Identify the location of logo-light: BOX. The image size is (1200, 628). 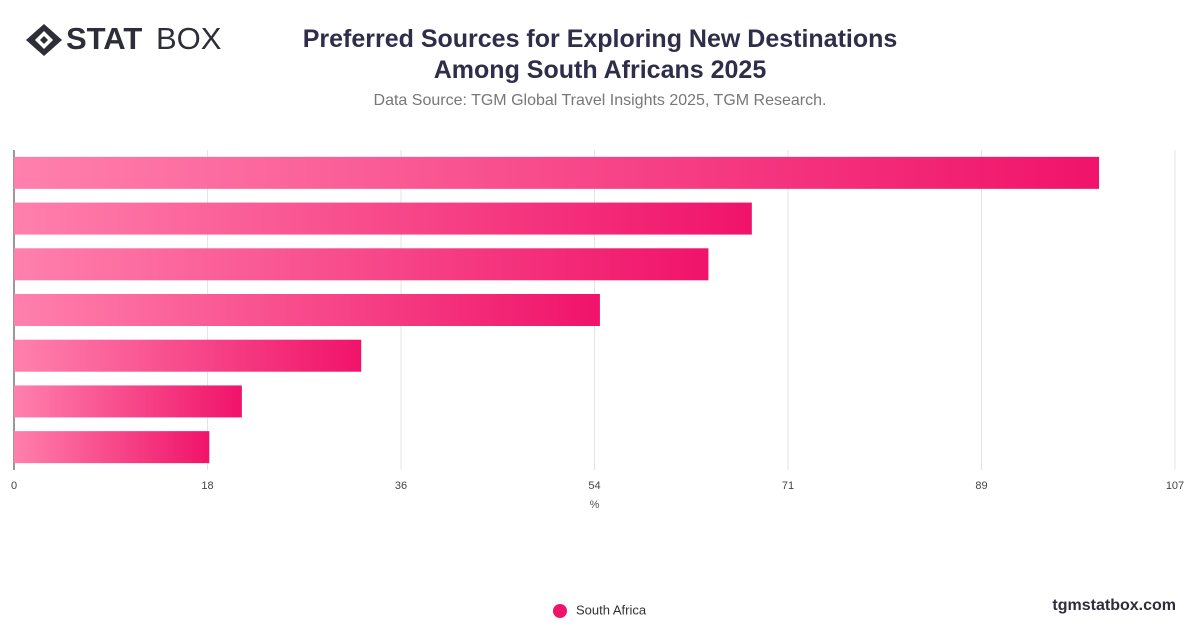
(189, 38).